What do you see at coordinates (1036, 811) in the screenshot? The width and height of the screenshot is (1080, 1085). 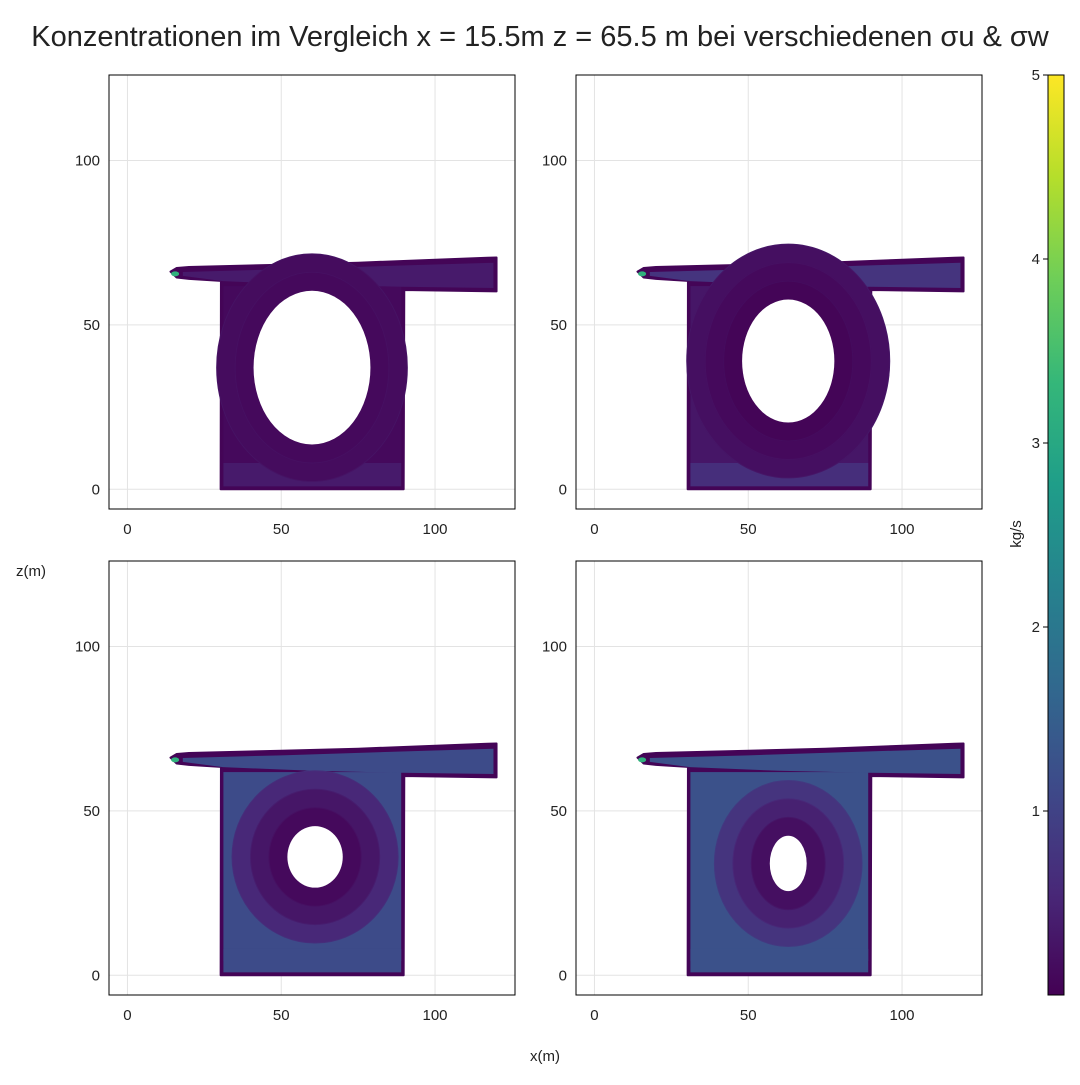 I see `colorbar-tick-label: 1` at bounding box center [1036, 811].